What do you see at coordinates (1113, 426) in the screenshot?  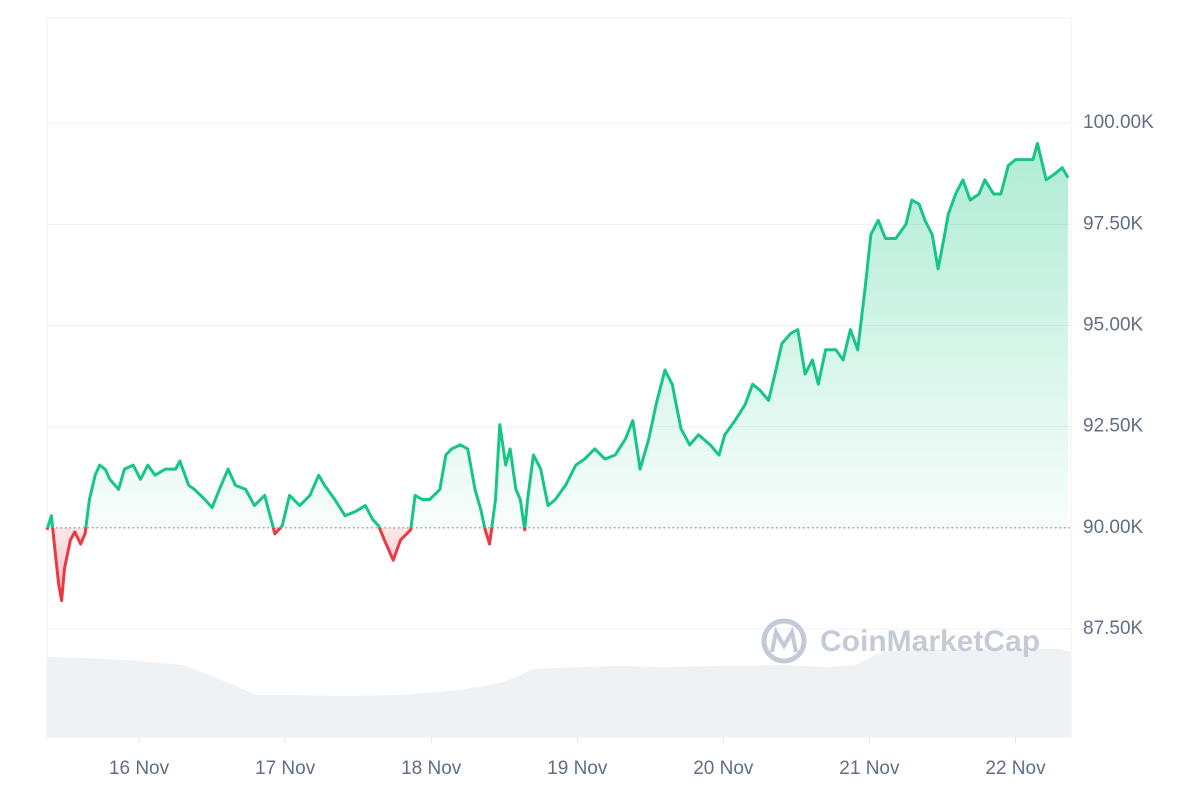 I see `y-tick-label: 92.50K` at bounding box center [1113, 426].